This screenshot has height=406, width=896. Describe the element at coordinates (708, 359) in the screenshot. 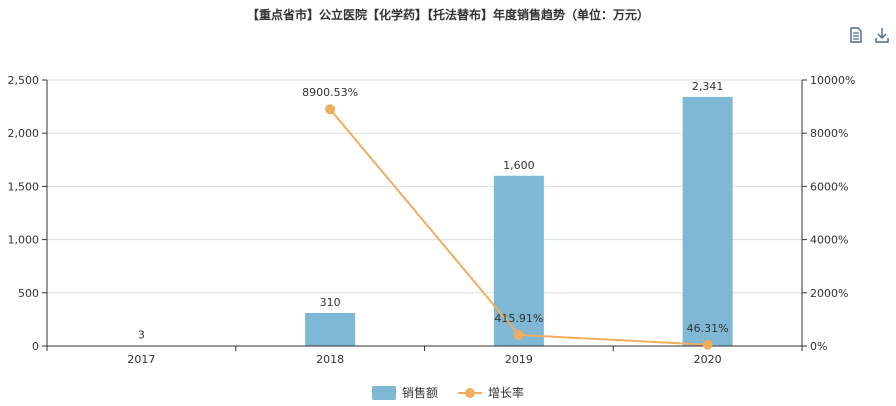

I see `x-tick-label: 2020` at that location.